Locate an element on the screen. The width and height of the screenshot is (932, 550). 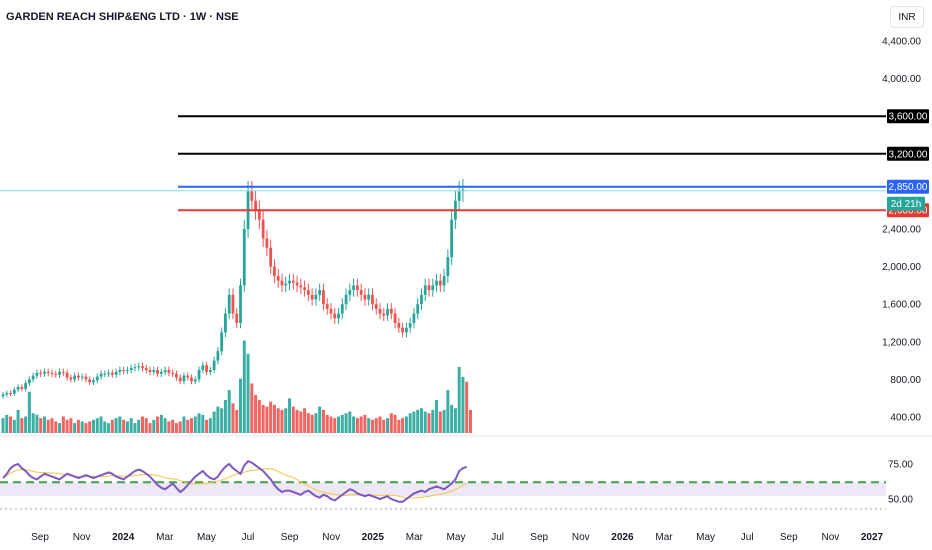
rsi-pane is located at coordinates (443, 485).